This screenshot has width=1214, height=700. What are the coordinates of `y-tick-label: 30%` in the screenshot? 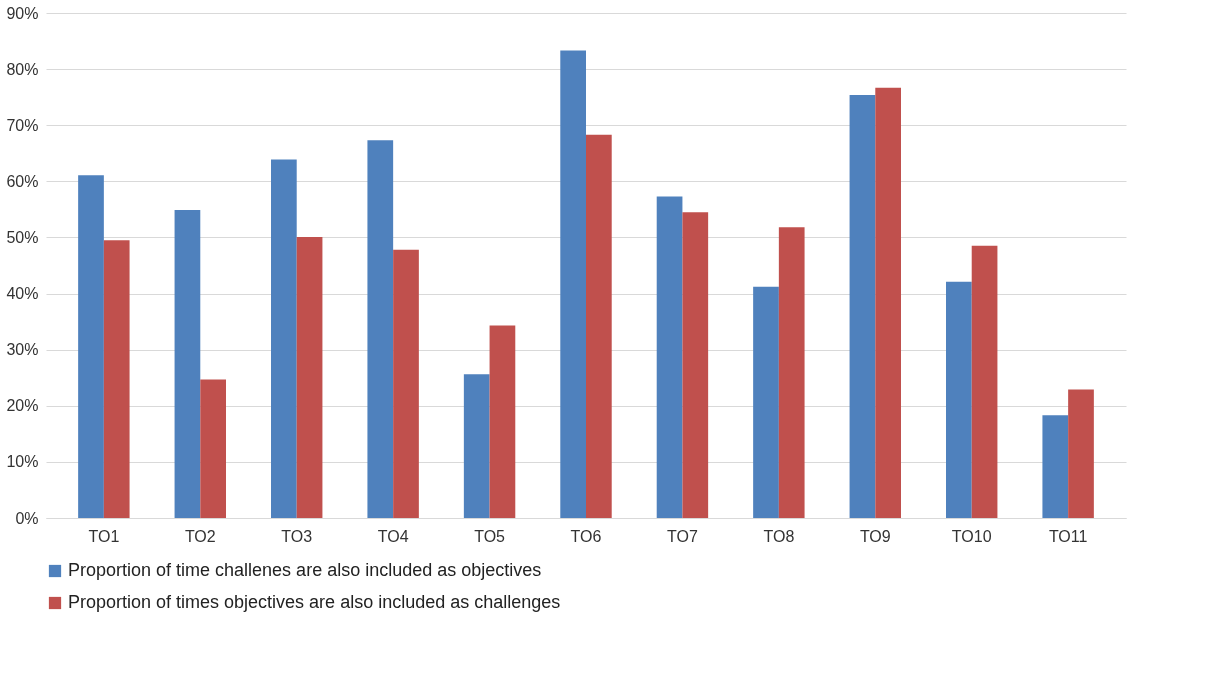 It's located at (22, 350).